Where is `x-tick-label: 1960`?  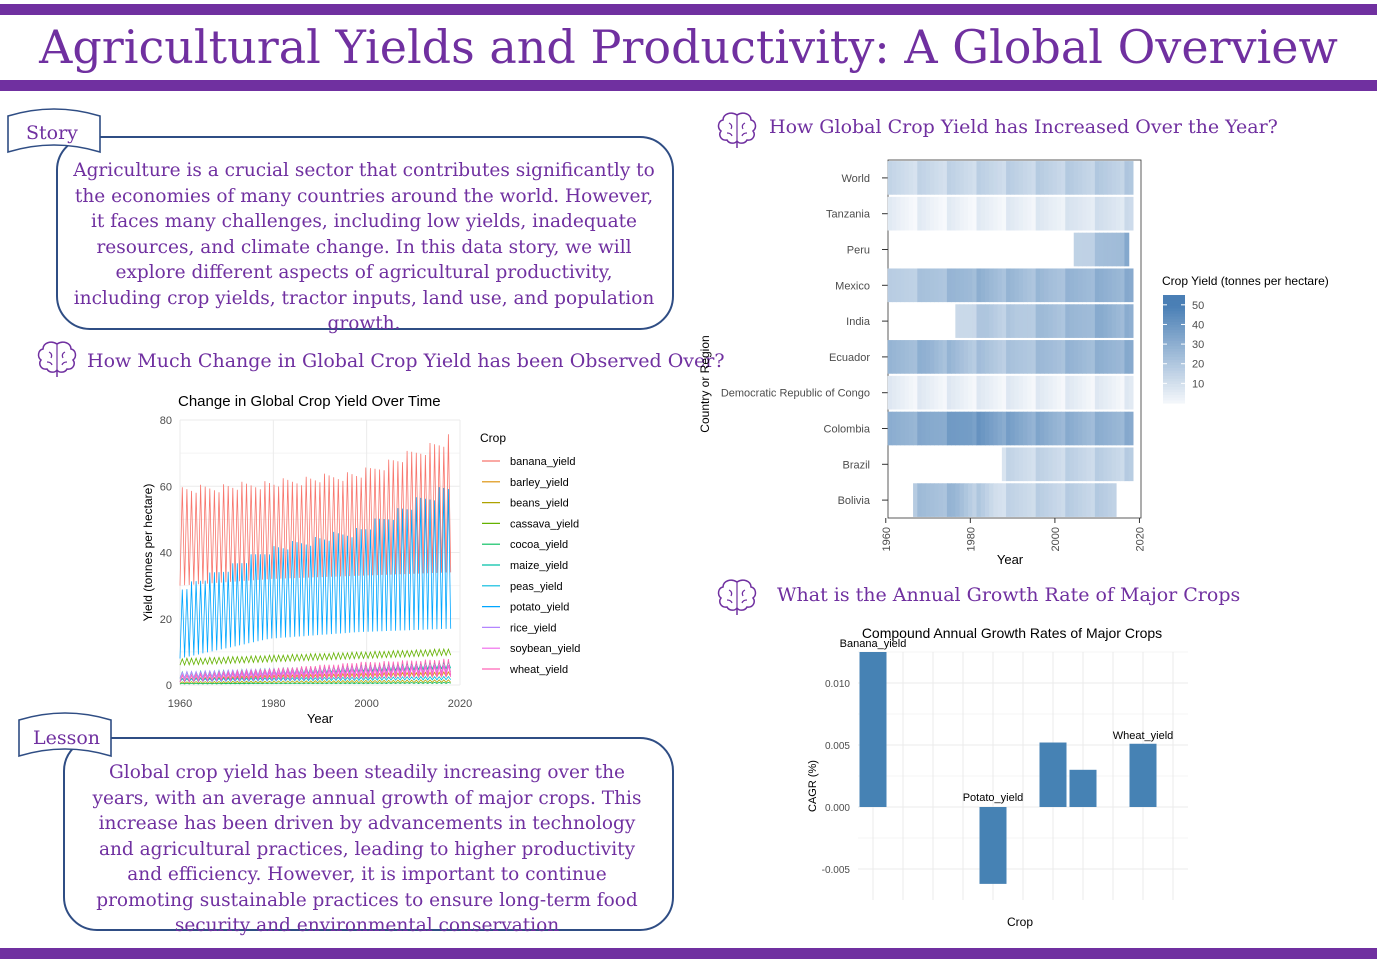 x-tick-label: 1960 is located at coordinates (180, 704).